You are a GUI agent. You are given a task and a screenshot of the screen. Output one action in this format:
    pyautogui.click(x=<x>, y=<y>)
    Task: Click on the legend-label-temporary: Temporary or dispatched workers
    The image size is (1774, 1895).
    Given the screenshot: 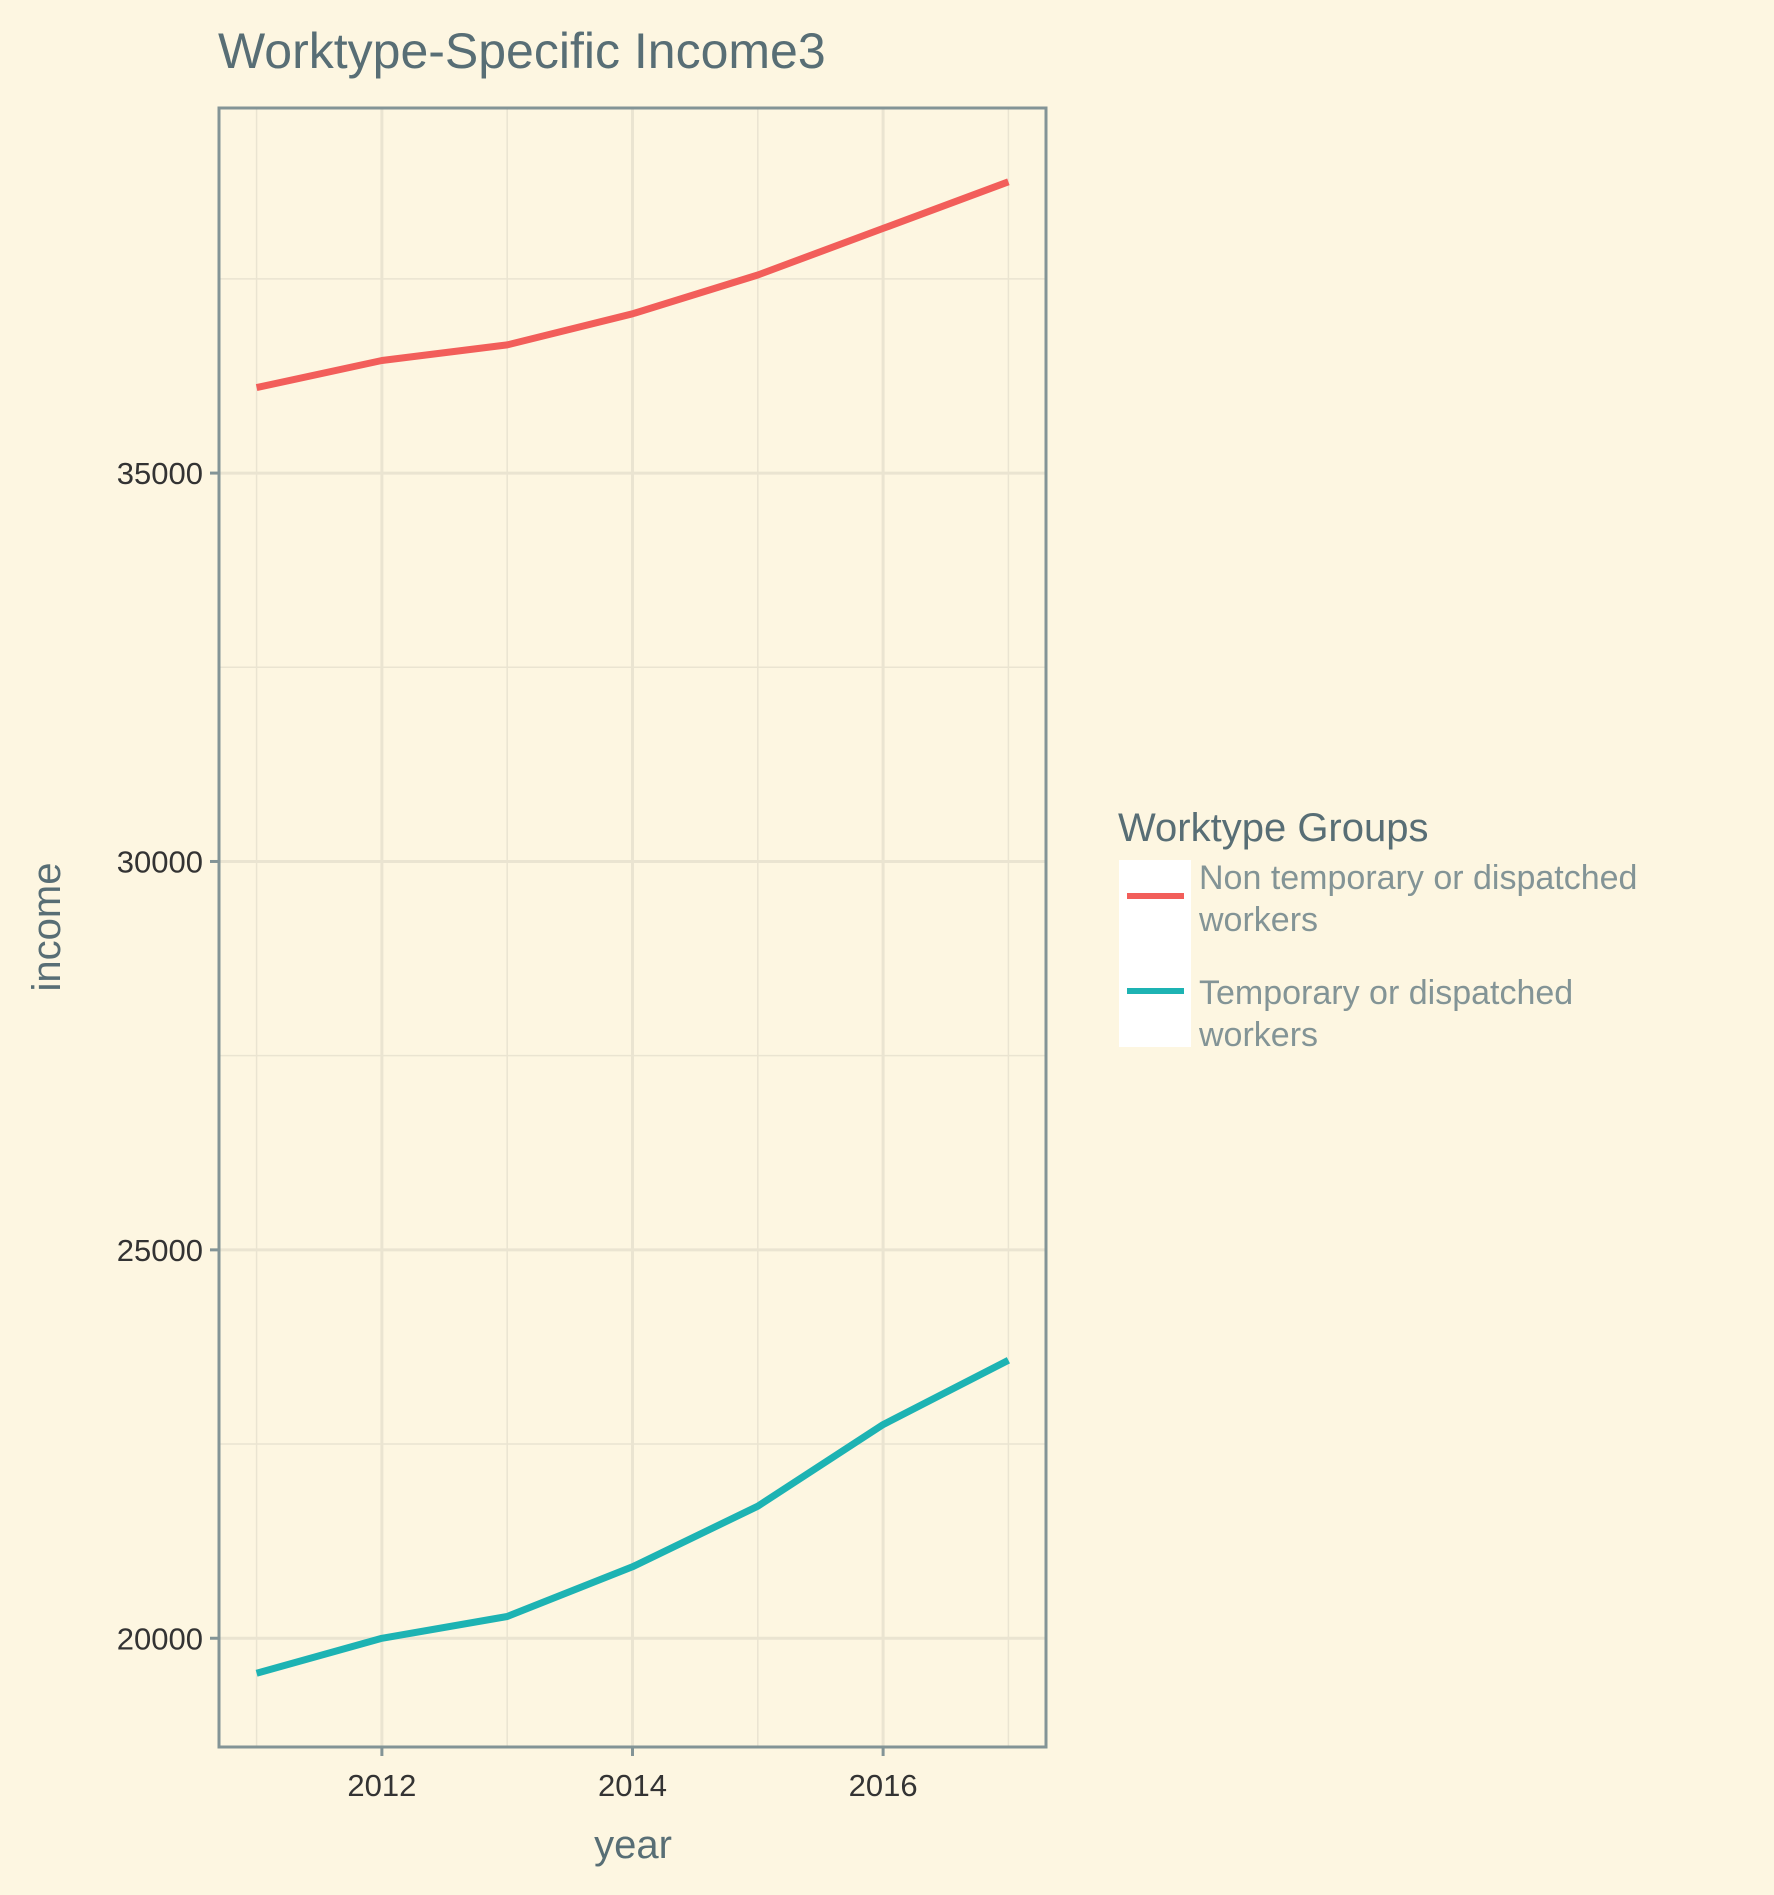 What is the action you would take?
    pyautogui.click(x=1390, y=1014)
    